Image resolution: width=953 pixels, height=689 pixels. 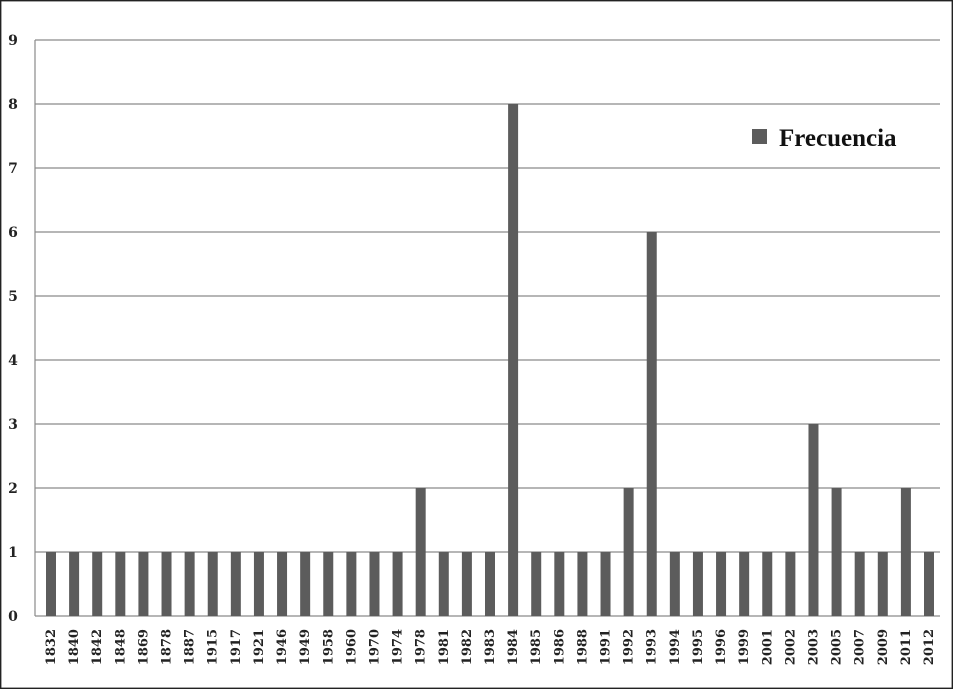 I want to click on y-tick-label: 1, so click(x=13, y=553).